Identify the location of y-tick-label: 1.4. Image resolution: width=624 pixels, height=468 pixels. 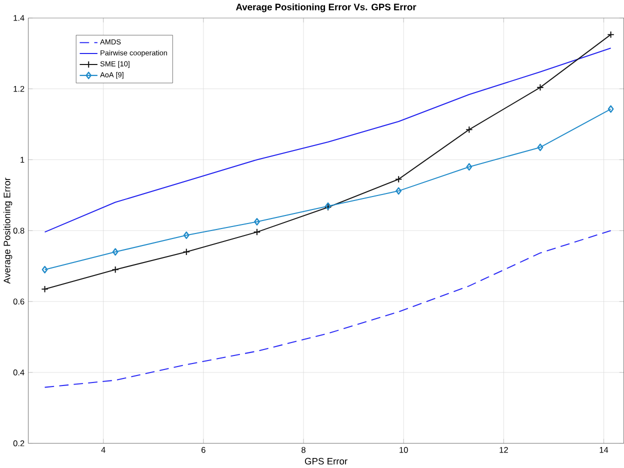
(19, 18).